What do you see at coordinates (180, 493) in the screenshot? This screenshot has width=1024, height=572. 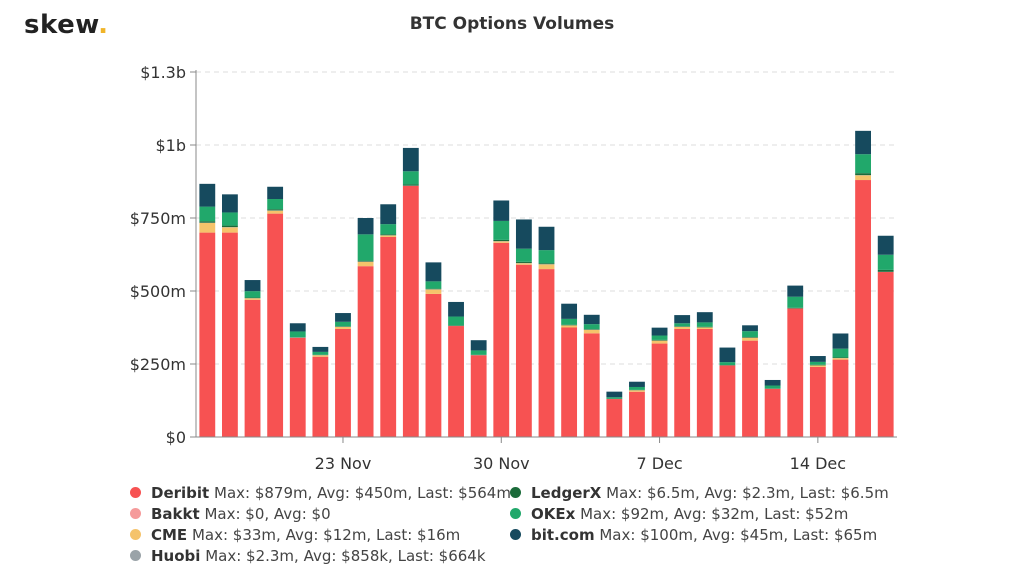 I see `legend-name: Deribit` at bounding box center [180, 493].